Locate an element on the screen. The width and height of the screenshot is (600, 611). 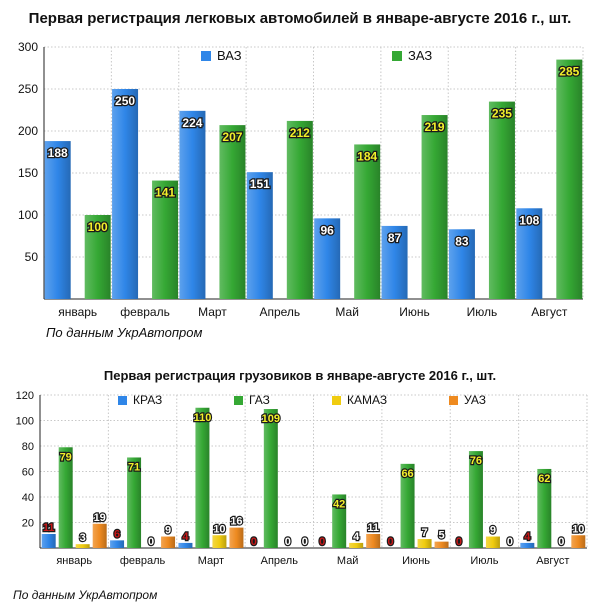
data-label: 188 is located at coordinates (58, 153).